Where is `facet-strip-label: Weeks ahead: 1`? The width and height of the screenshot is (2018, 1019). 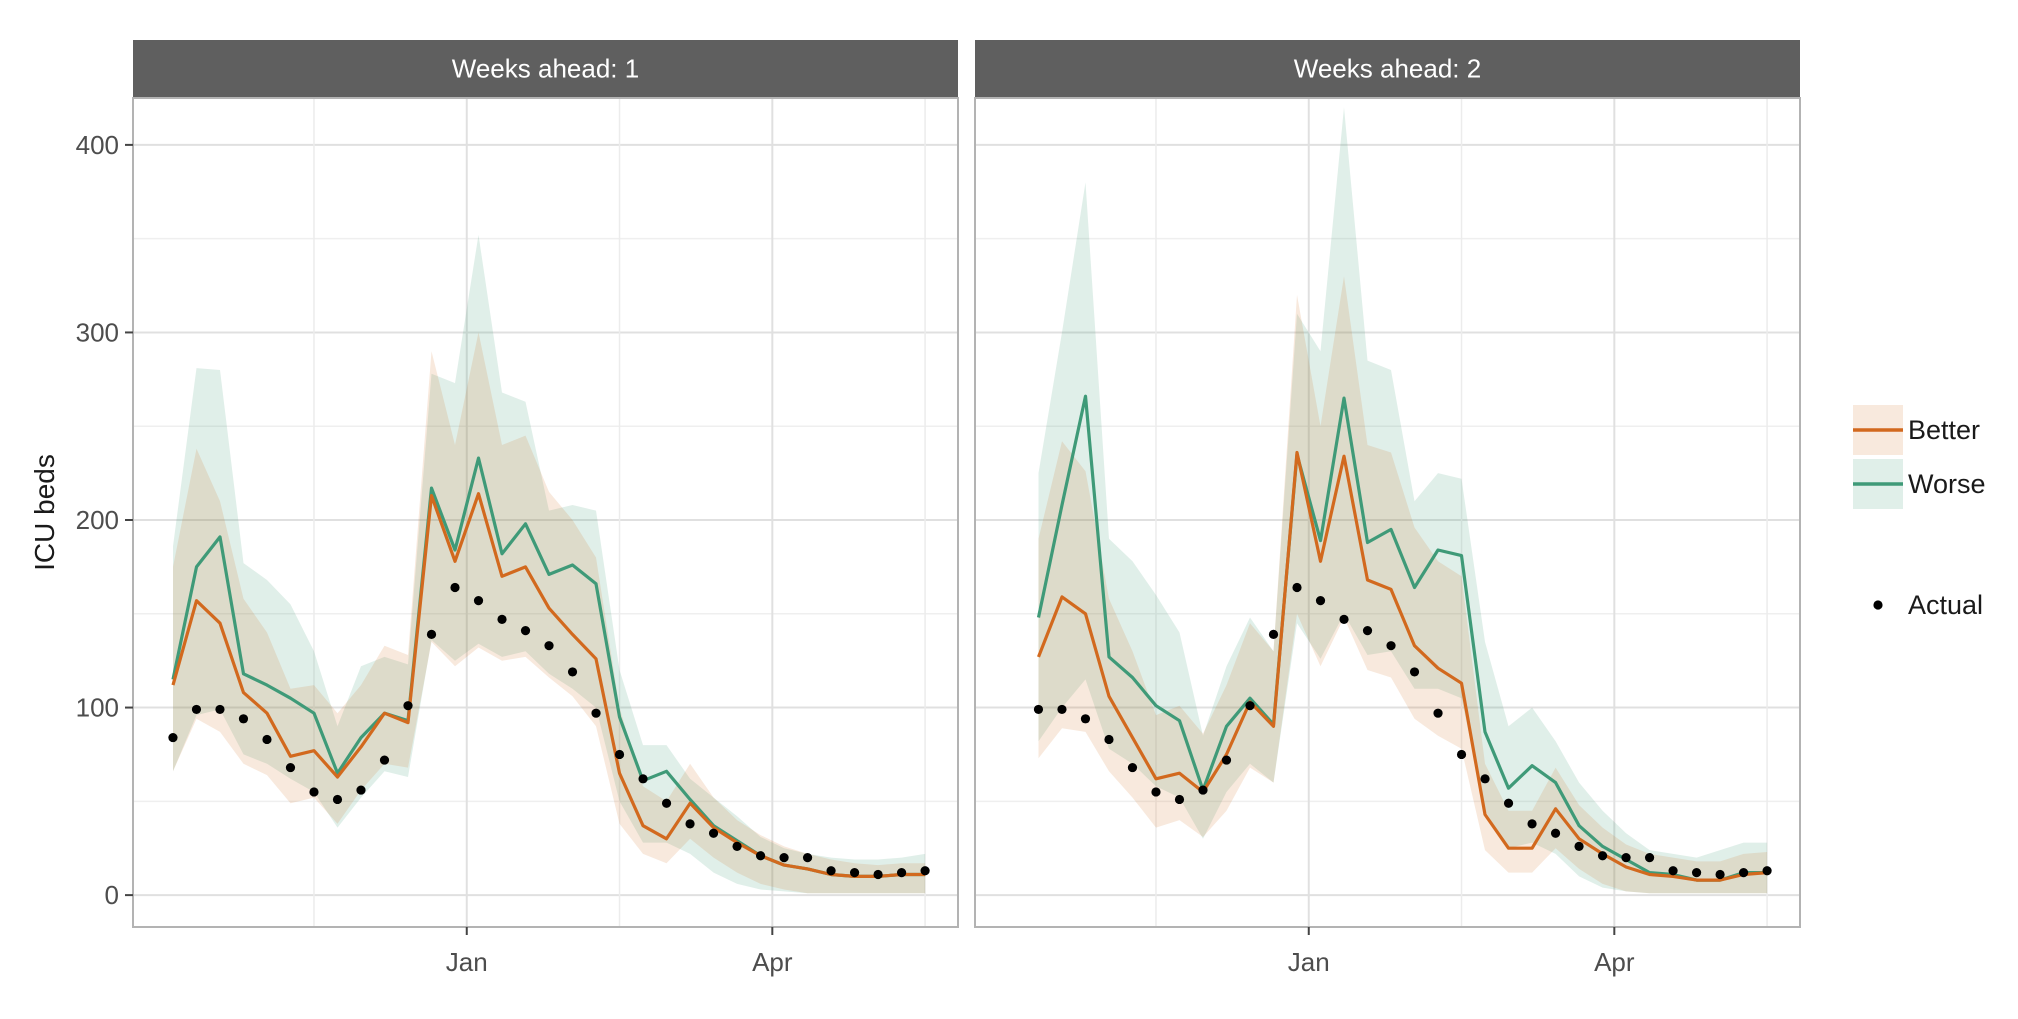
facet-strip-label: Weeks ahead: 1 is located at coordinates (545, 69).